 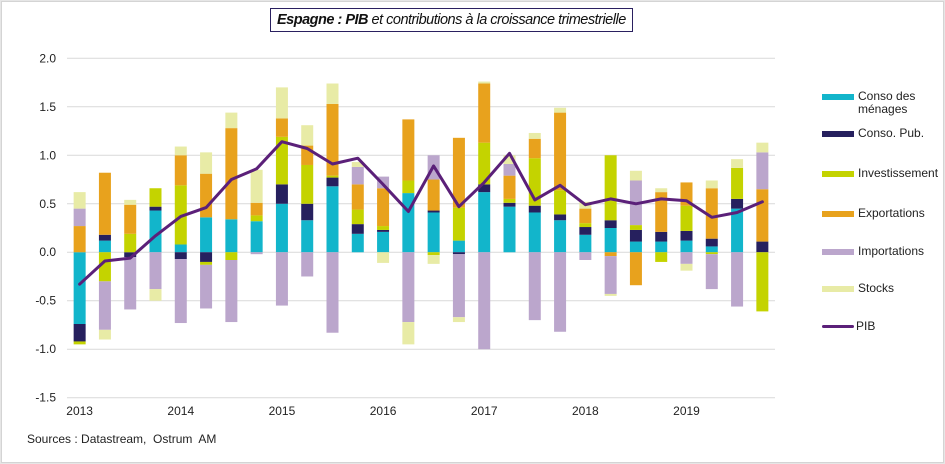 What do you see at coordinates (484, 411) in the screenshot?
I see `x-tick-label: 2017` at bounding box center [484, 411].